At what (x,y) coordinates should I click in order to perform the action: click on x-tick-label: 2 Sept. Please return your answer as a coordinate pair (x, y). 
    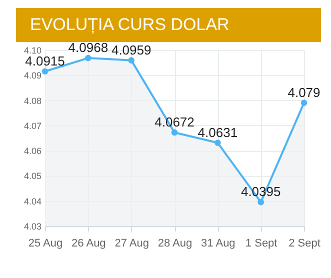
    Looking at the image, I should click on (304, 244).